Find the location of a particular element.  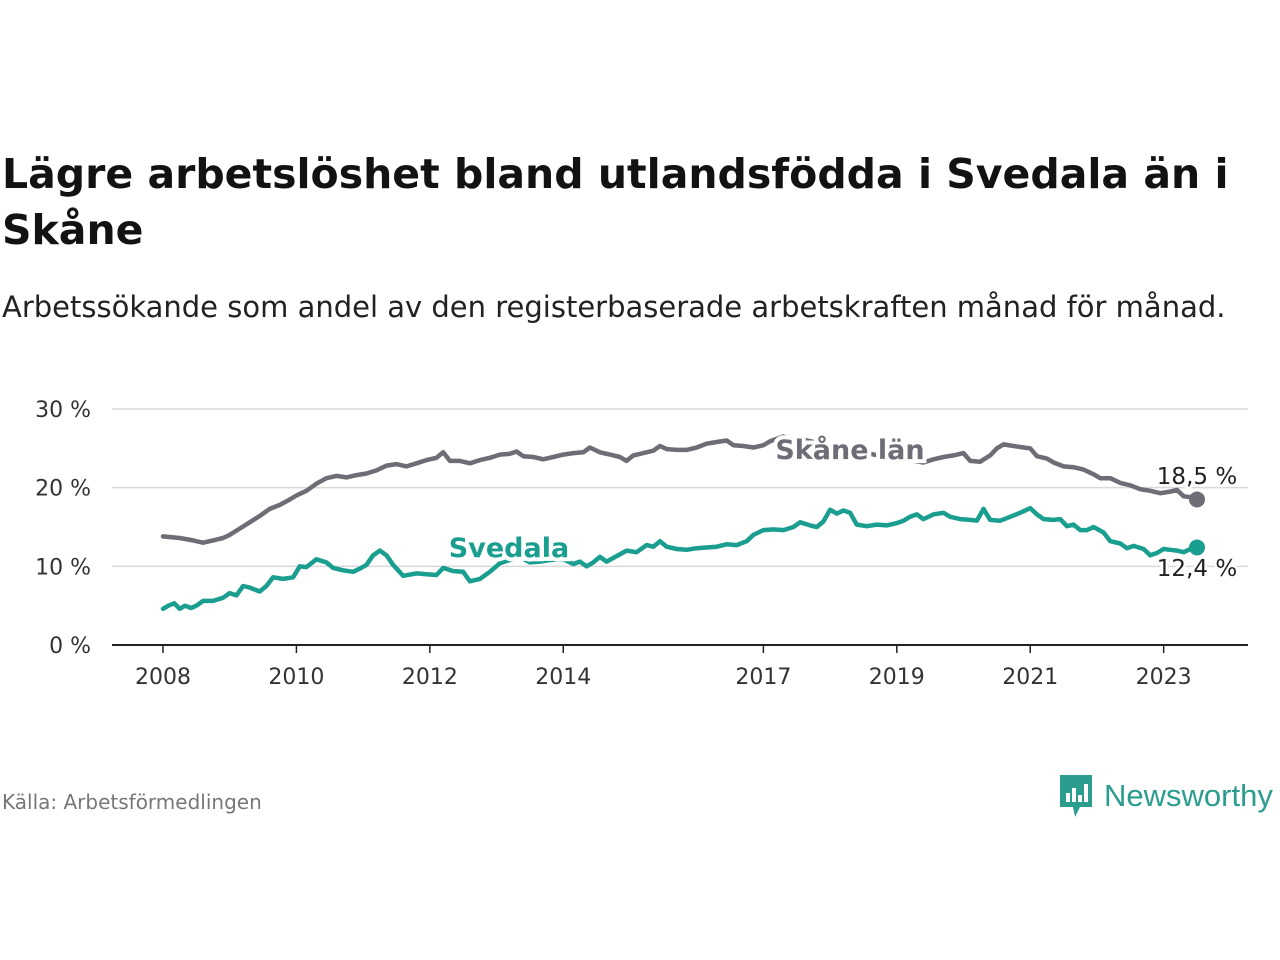

x-tick-label: 2014 is located at coordinates (563, 677).